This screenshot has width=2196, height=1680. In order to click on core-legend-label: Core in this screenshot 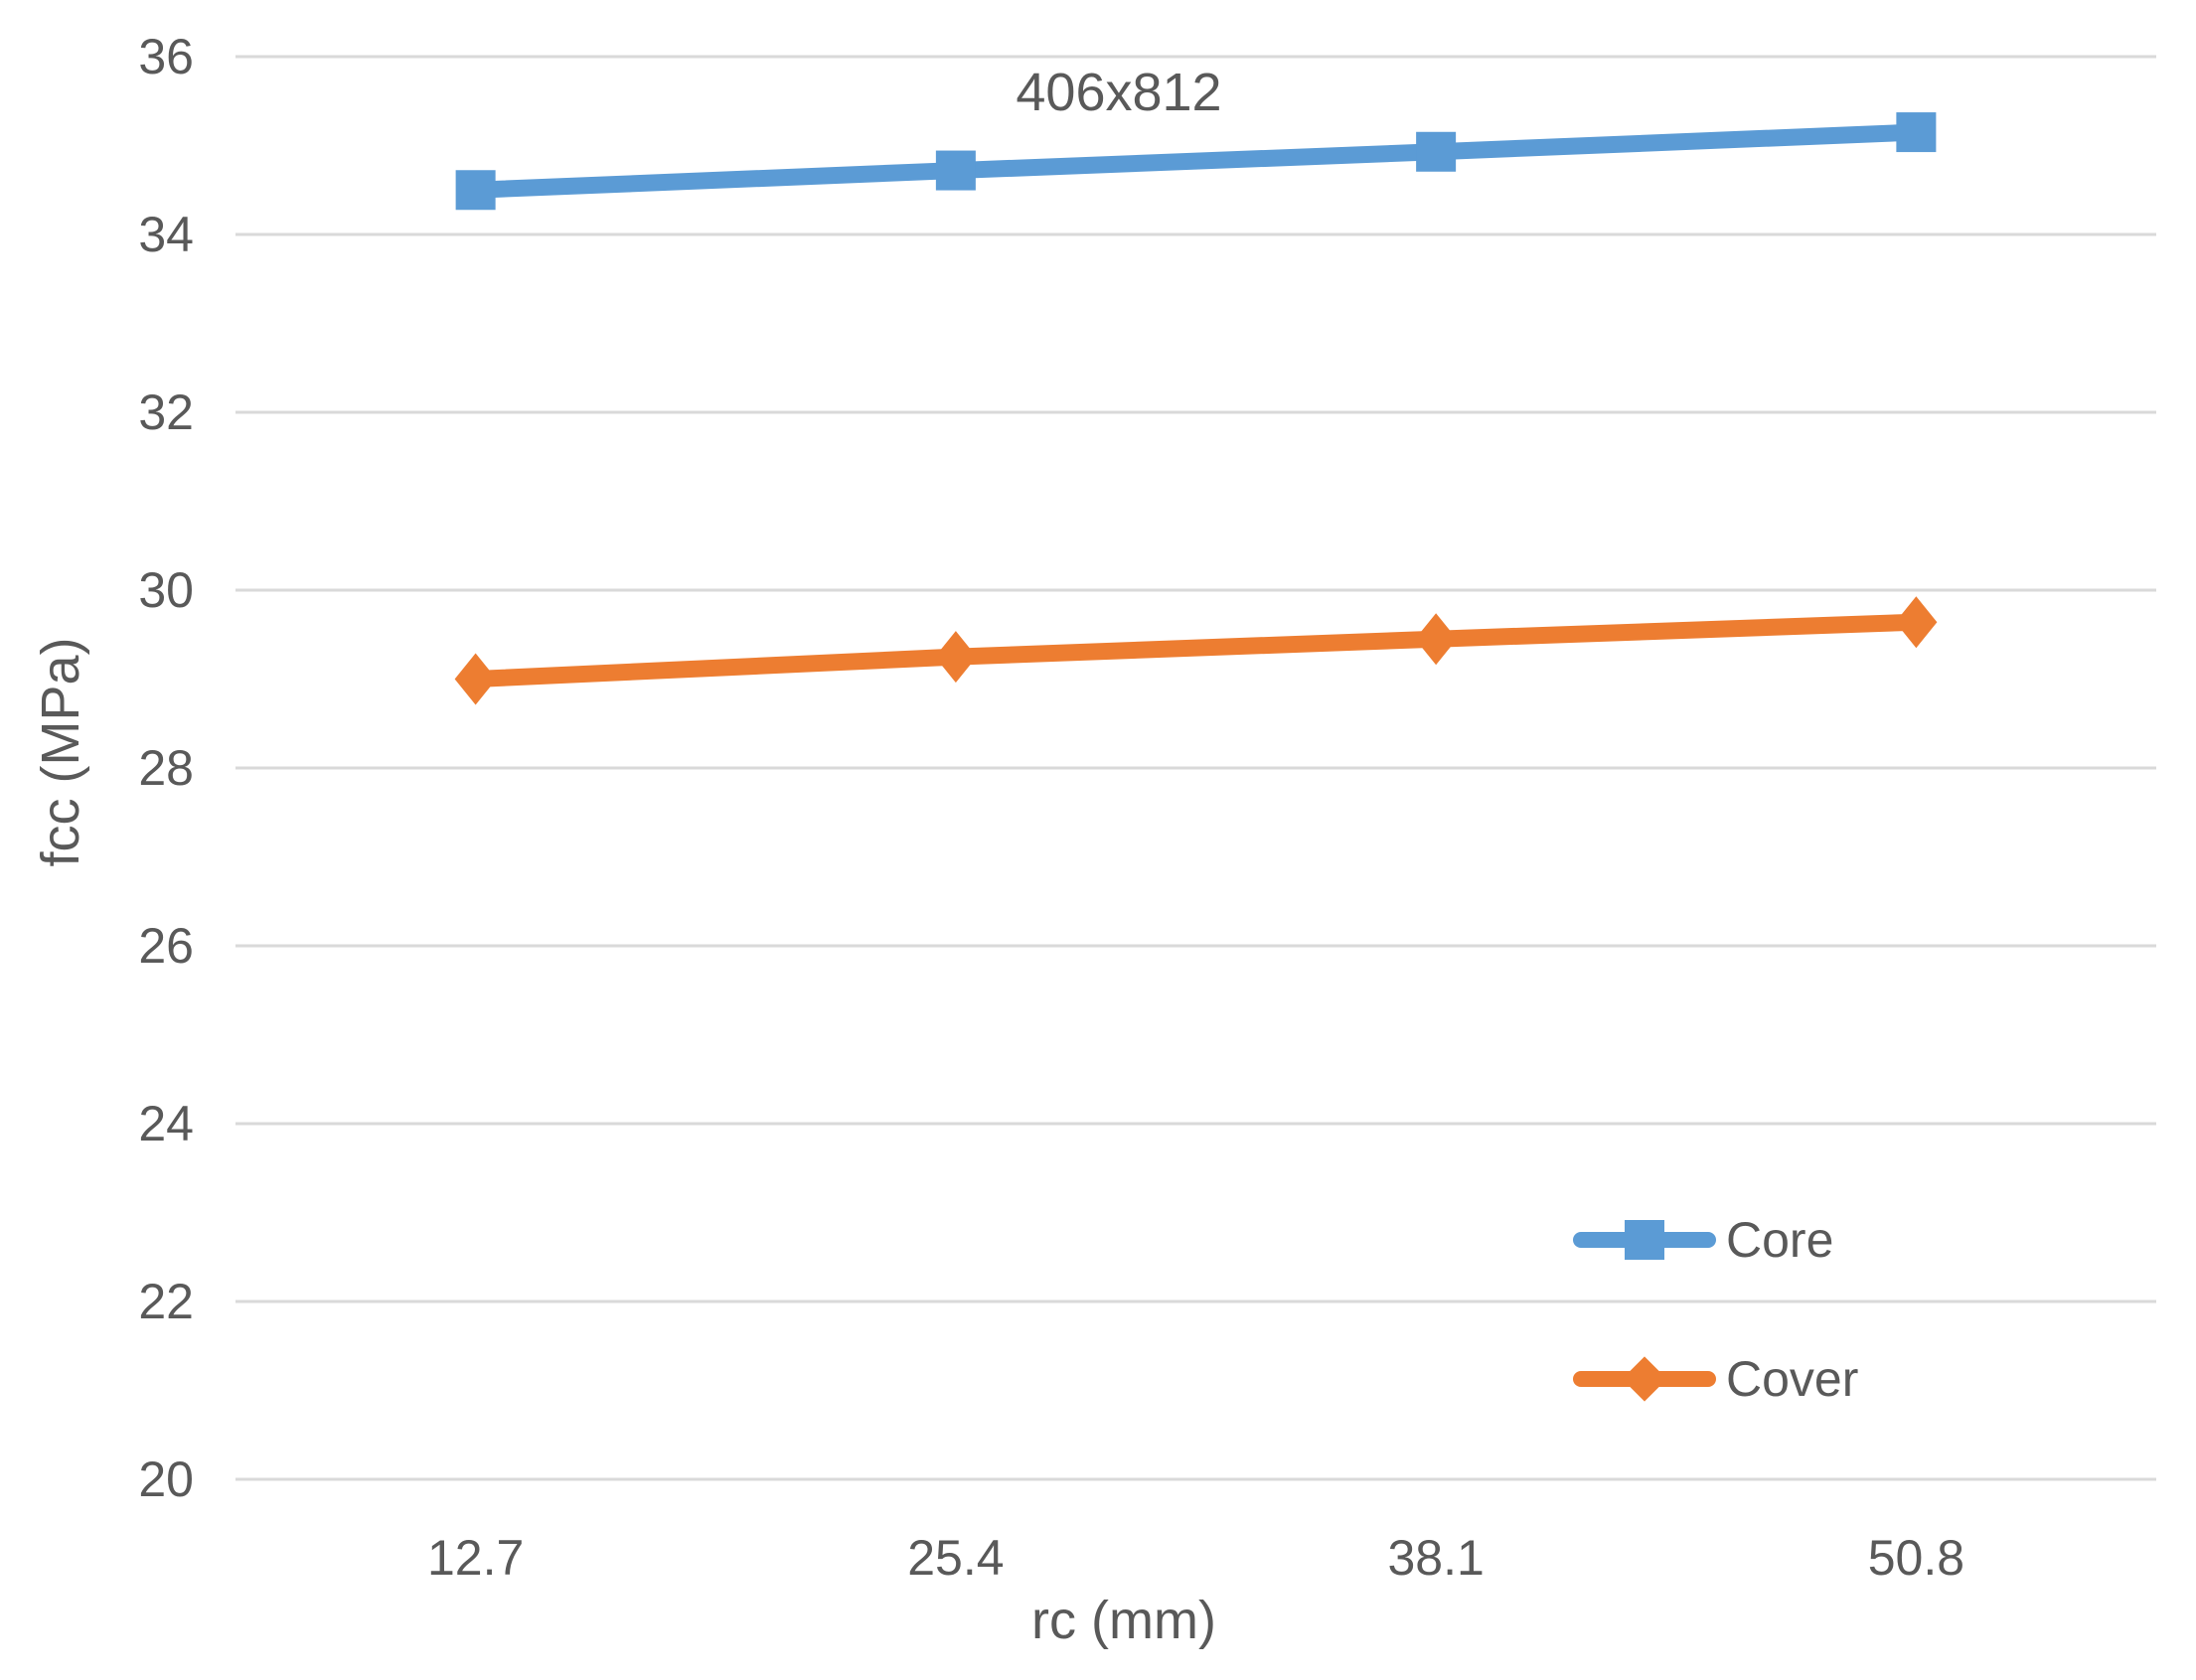, I will do `click(1780, 1240)`.